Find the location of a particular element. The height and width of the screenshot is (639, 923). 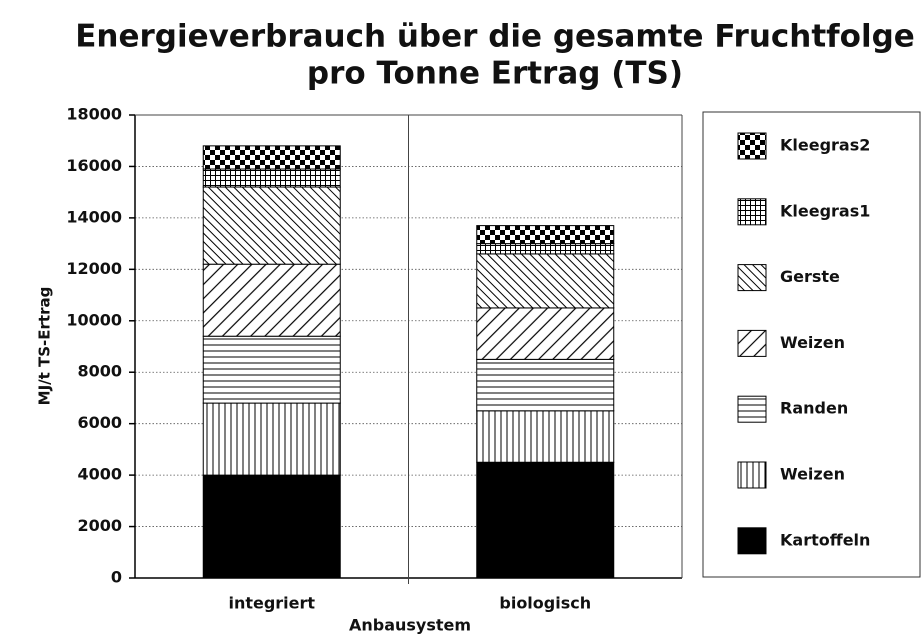

y-tick-label: 18000 is located at coordinates (94, 114).